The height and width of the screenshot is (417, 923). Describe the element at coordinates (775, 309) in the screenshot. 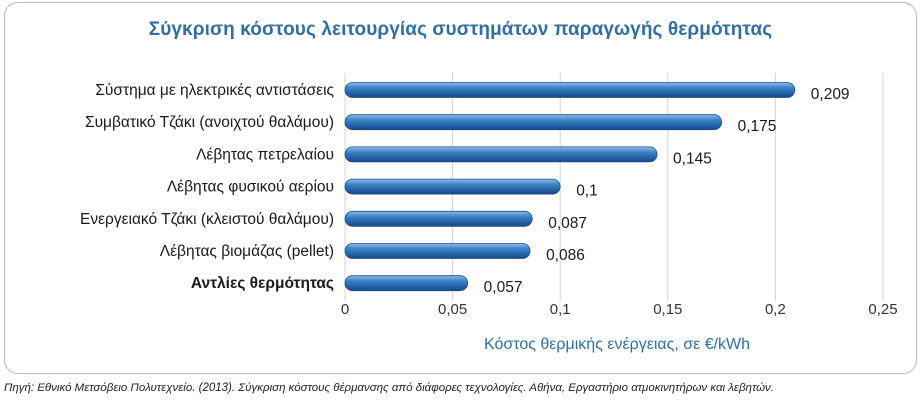

I see `x-tick-label: 0,2` at that location.